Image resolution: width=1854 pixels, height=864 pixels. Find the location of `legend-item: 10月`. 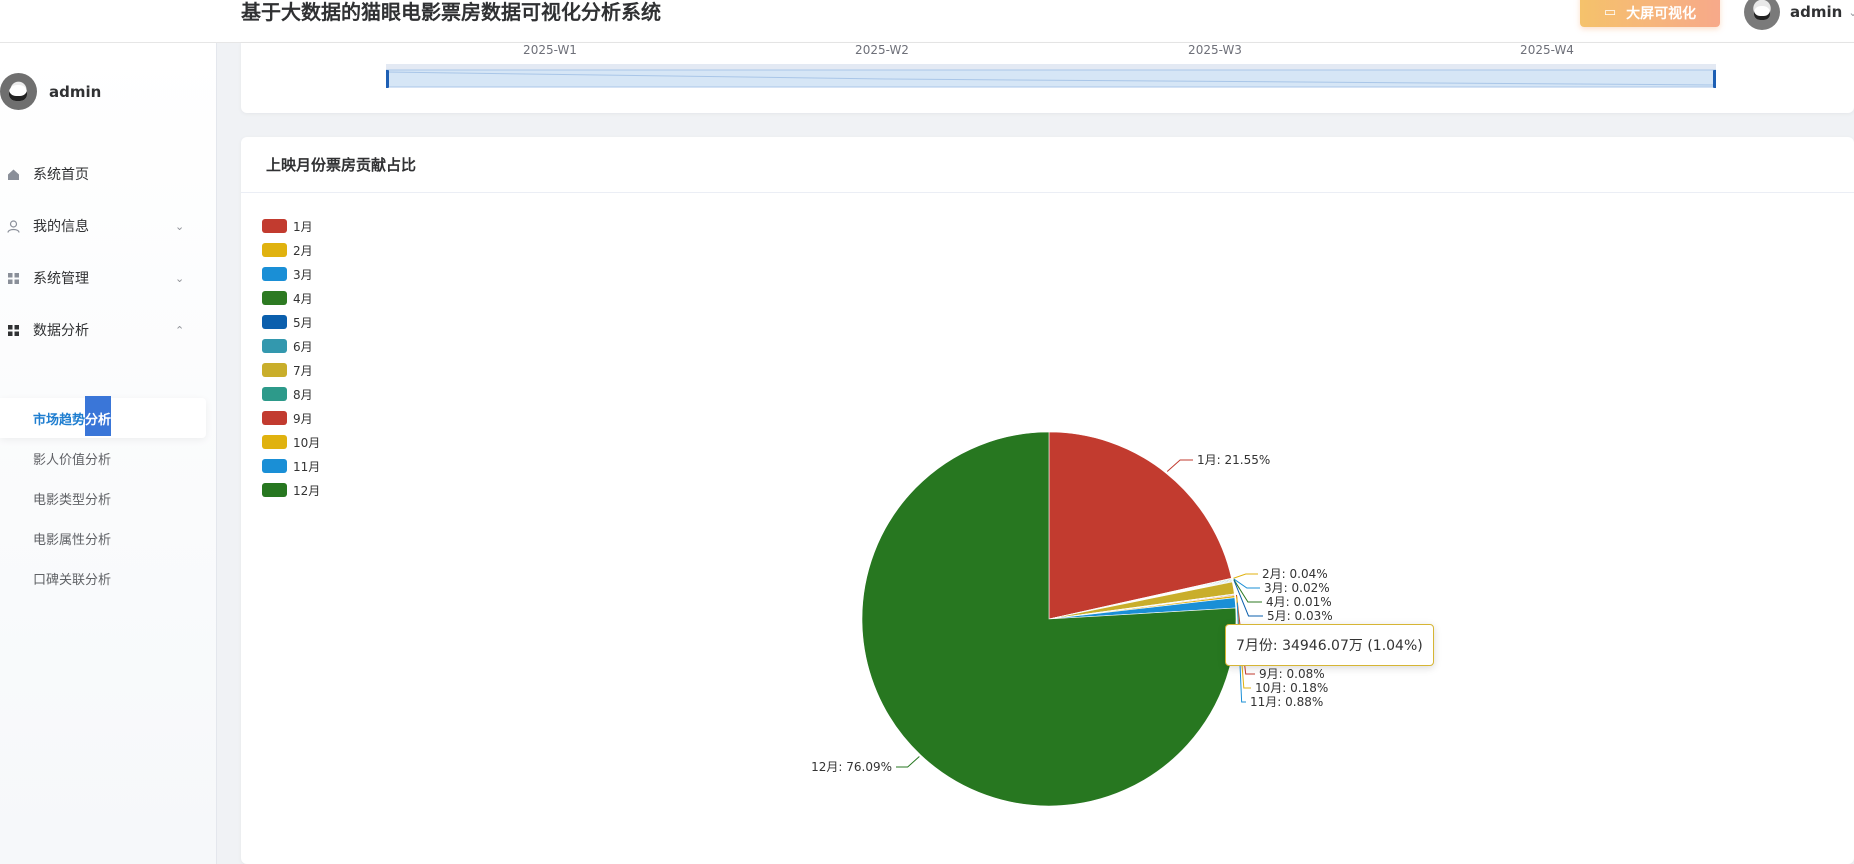

legend-item: 10月 is located at coordinates (291, 442).